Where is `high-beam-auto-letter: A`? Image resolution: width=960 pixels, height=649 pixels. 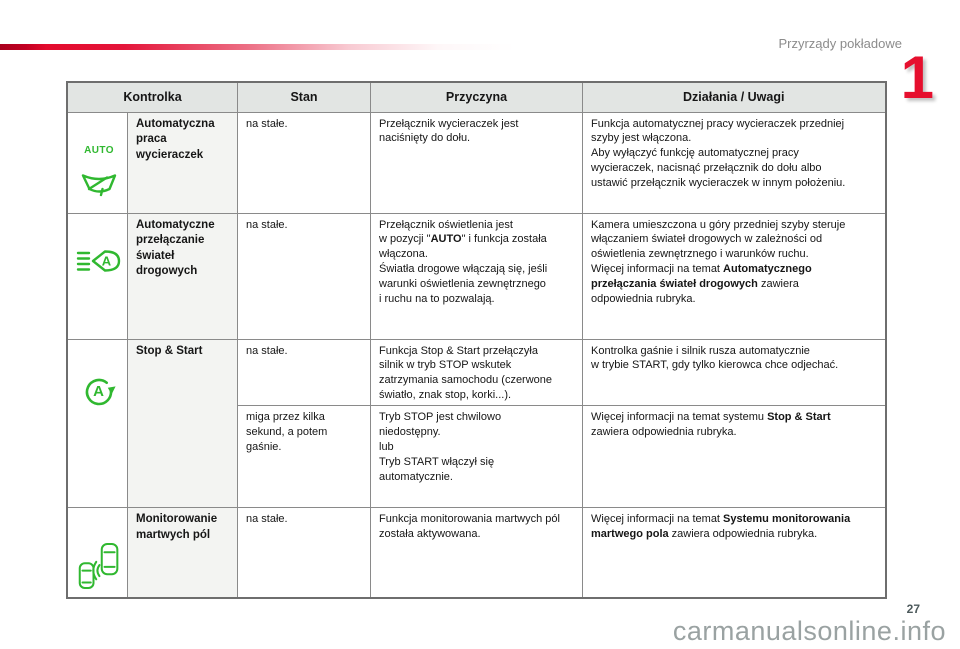 high-beam-auto-letter: A is located at coordinates (107, 261).